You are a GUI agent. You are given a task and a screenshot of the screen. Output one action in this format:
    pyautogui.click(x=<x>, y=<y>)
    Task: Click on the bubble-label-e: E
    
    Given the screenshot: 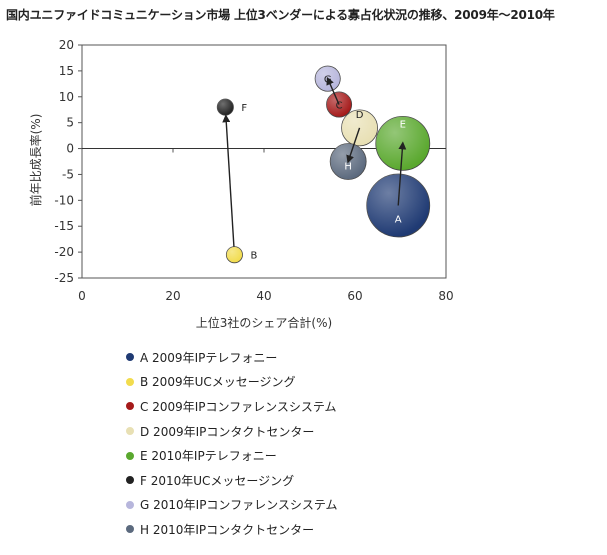 What is the action you would take?
    pyautogui.click(x=403, y=124)
    